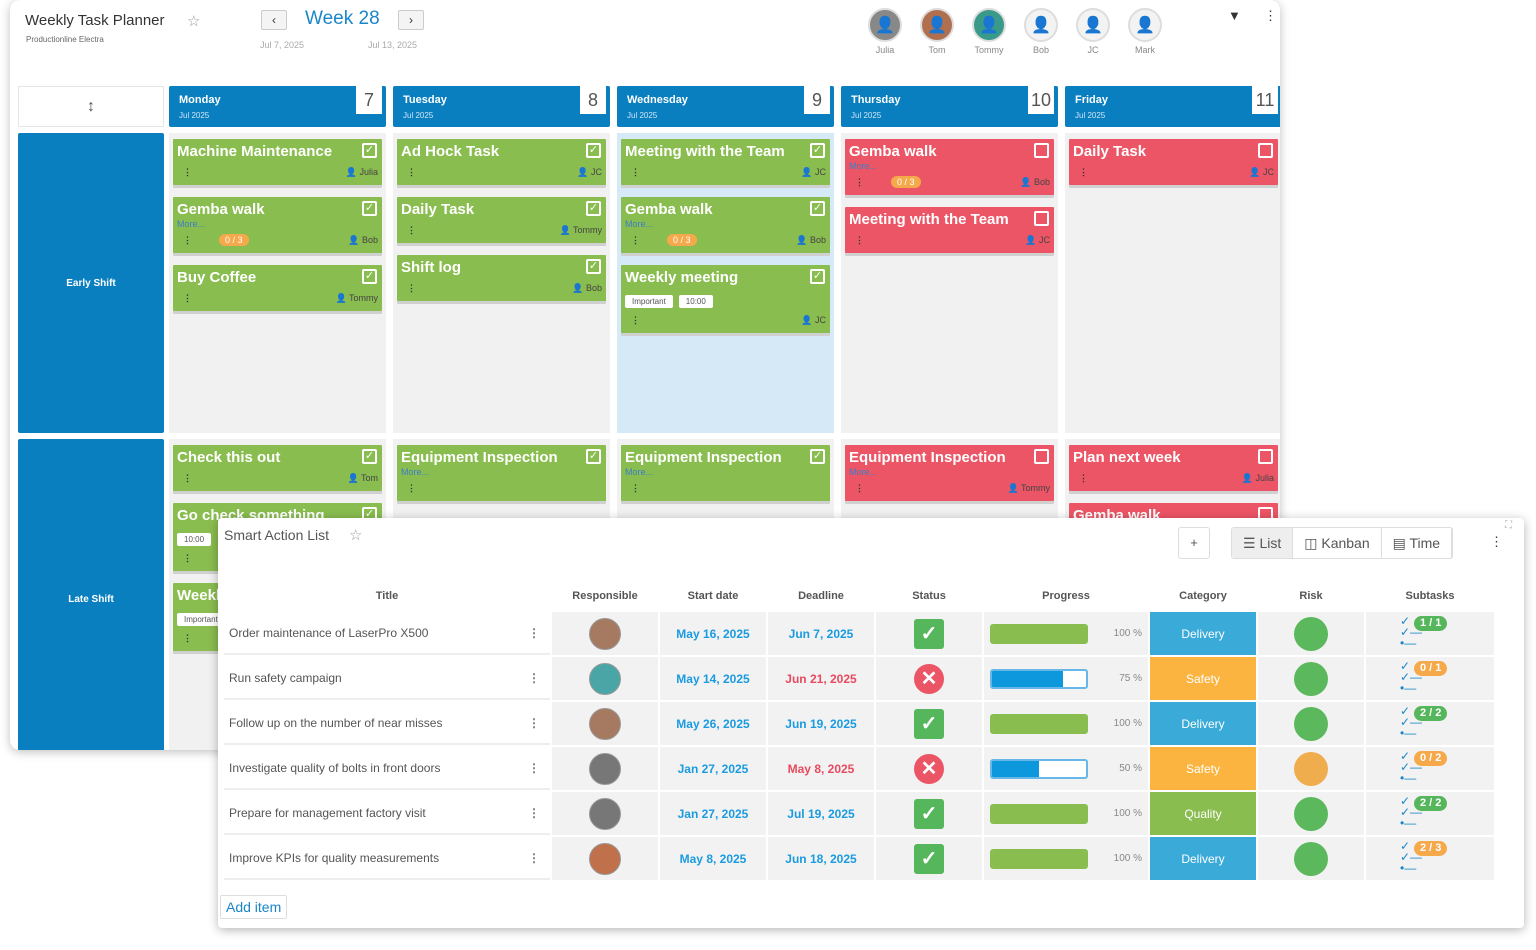  Describe the element at coordinates (713, 633) in the screenshot. I see `start-date-cell: May 16, 2025` at that location.